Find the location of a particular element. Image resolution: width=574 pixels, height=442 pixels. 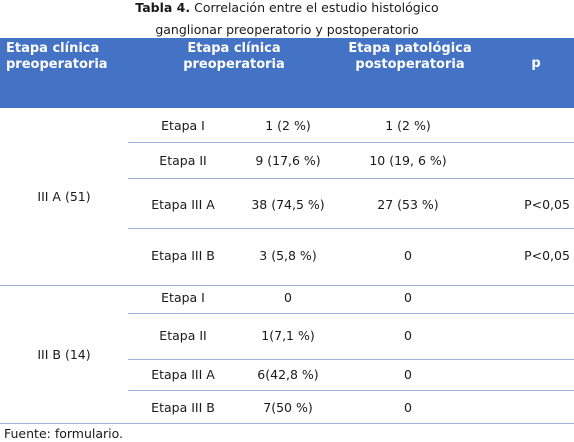

cell-pre: 1 (2 %) is located at coordinates (288, 125).